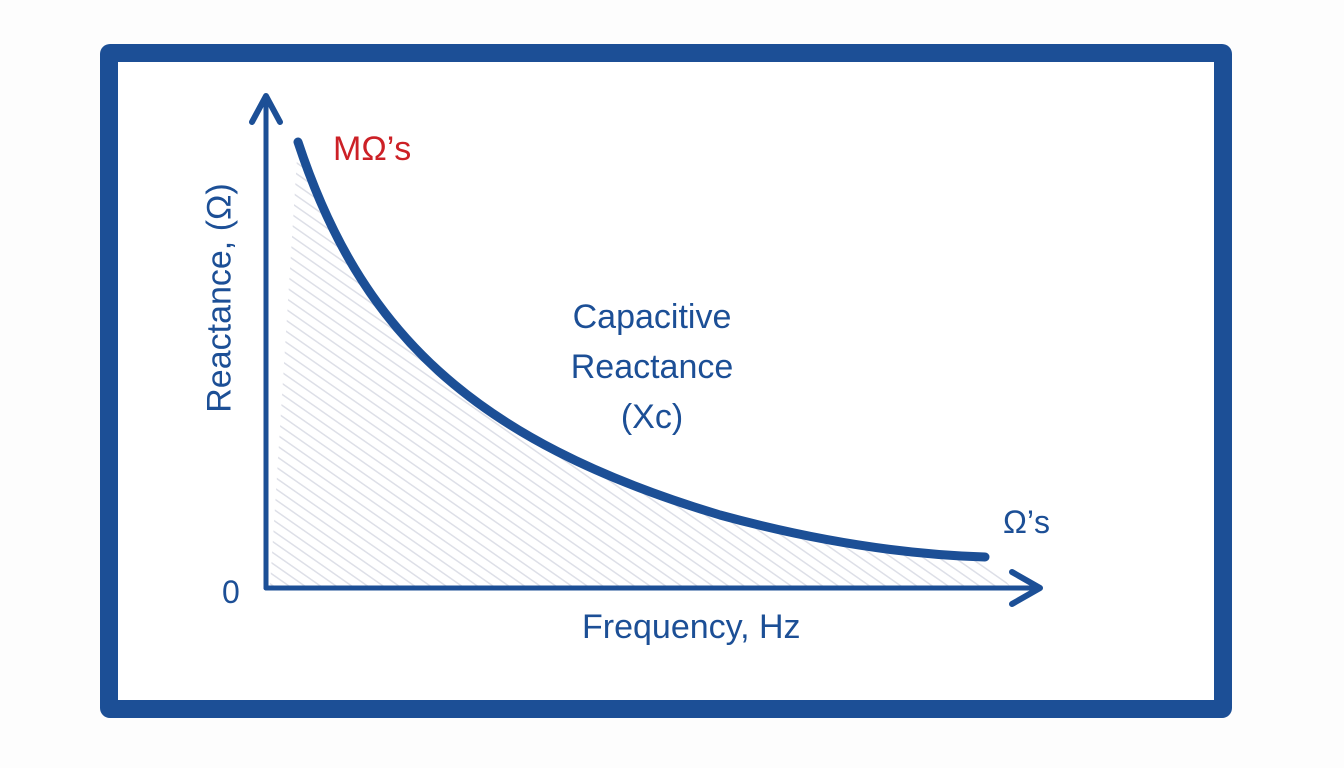 The width and height of the screenshot is (1344, 768). I want to click on curve-title-line-3: (Xc), so click(652, 417).